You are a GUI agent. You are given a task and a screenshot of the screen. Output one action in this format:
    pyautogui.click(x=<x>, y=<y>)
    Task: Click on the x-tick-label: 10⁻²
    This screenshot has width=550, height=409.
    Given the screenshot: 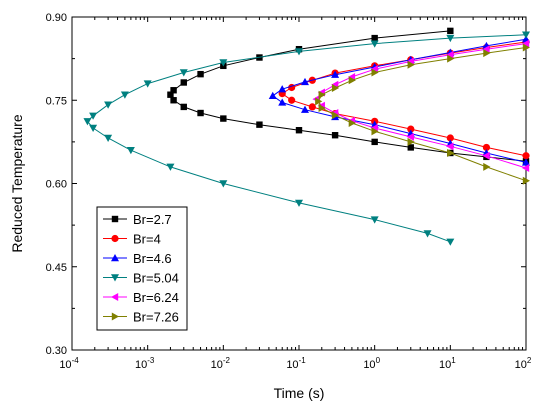 What is the action you would take?
    pyautogui.click(x=221, y=363)
    